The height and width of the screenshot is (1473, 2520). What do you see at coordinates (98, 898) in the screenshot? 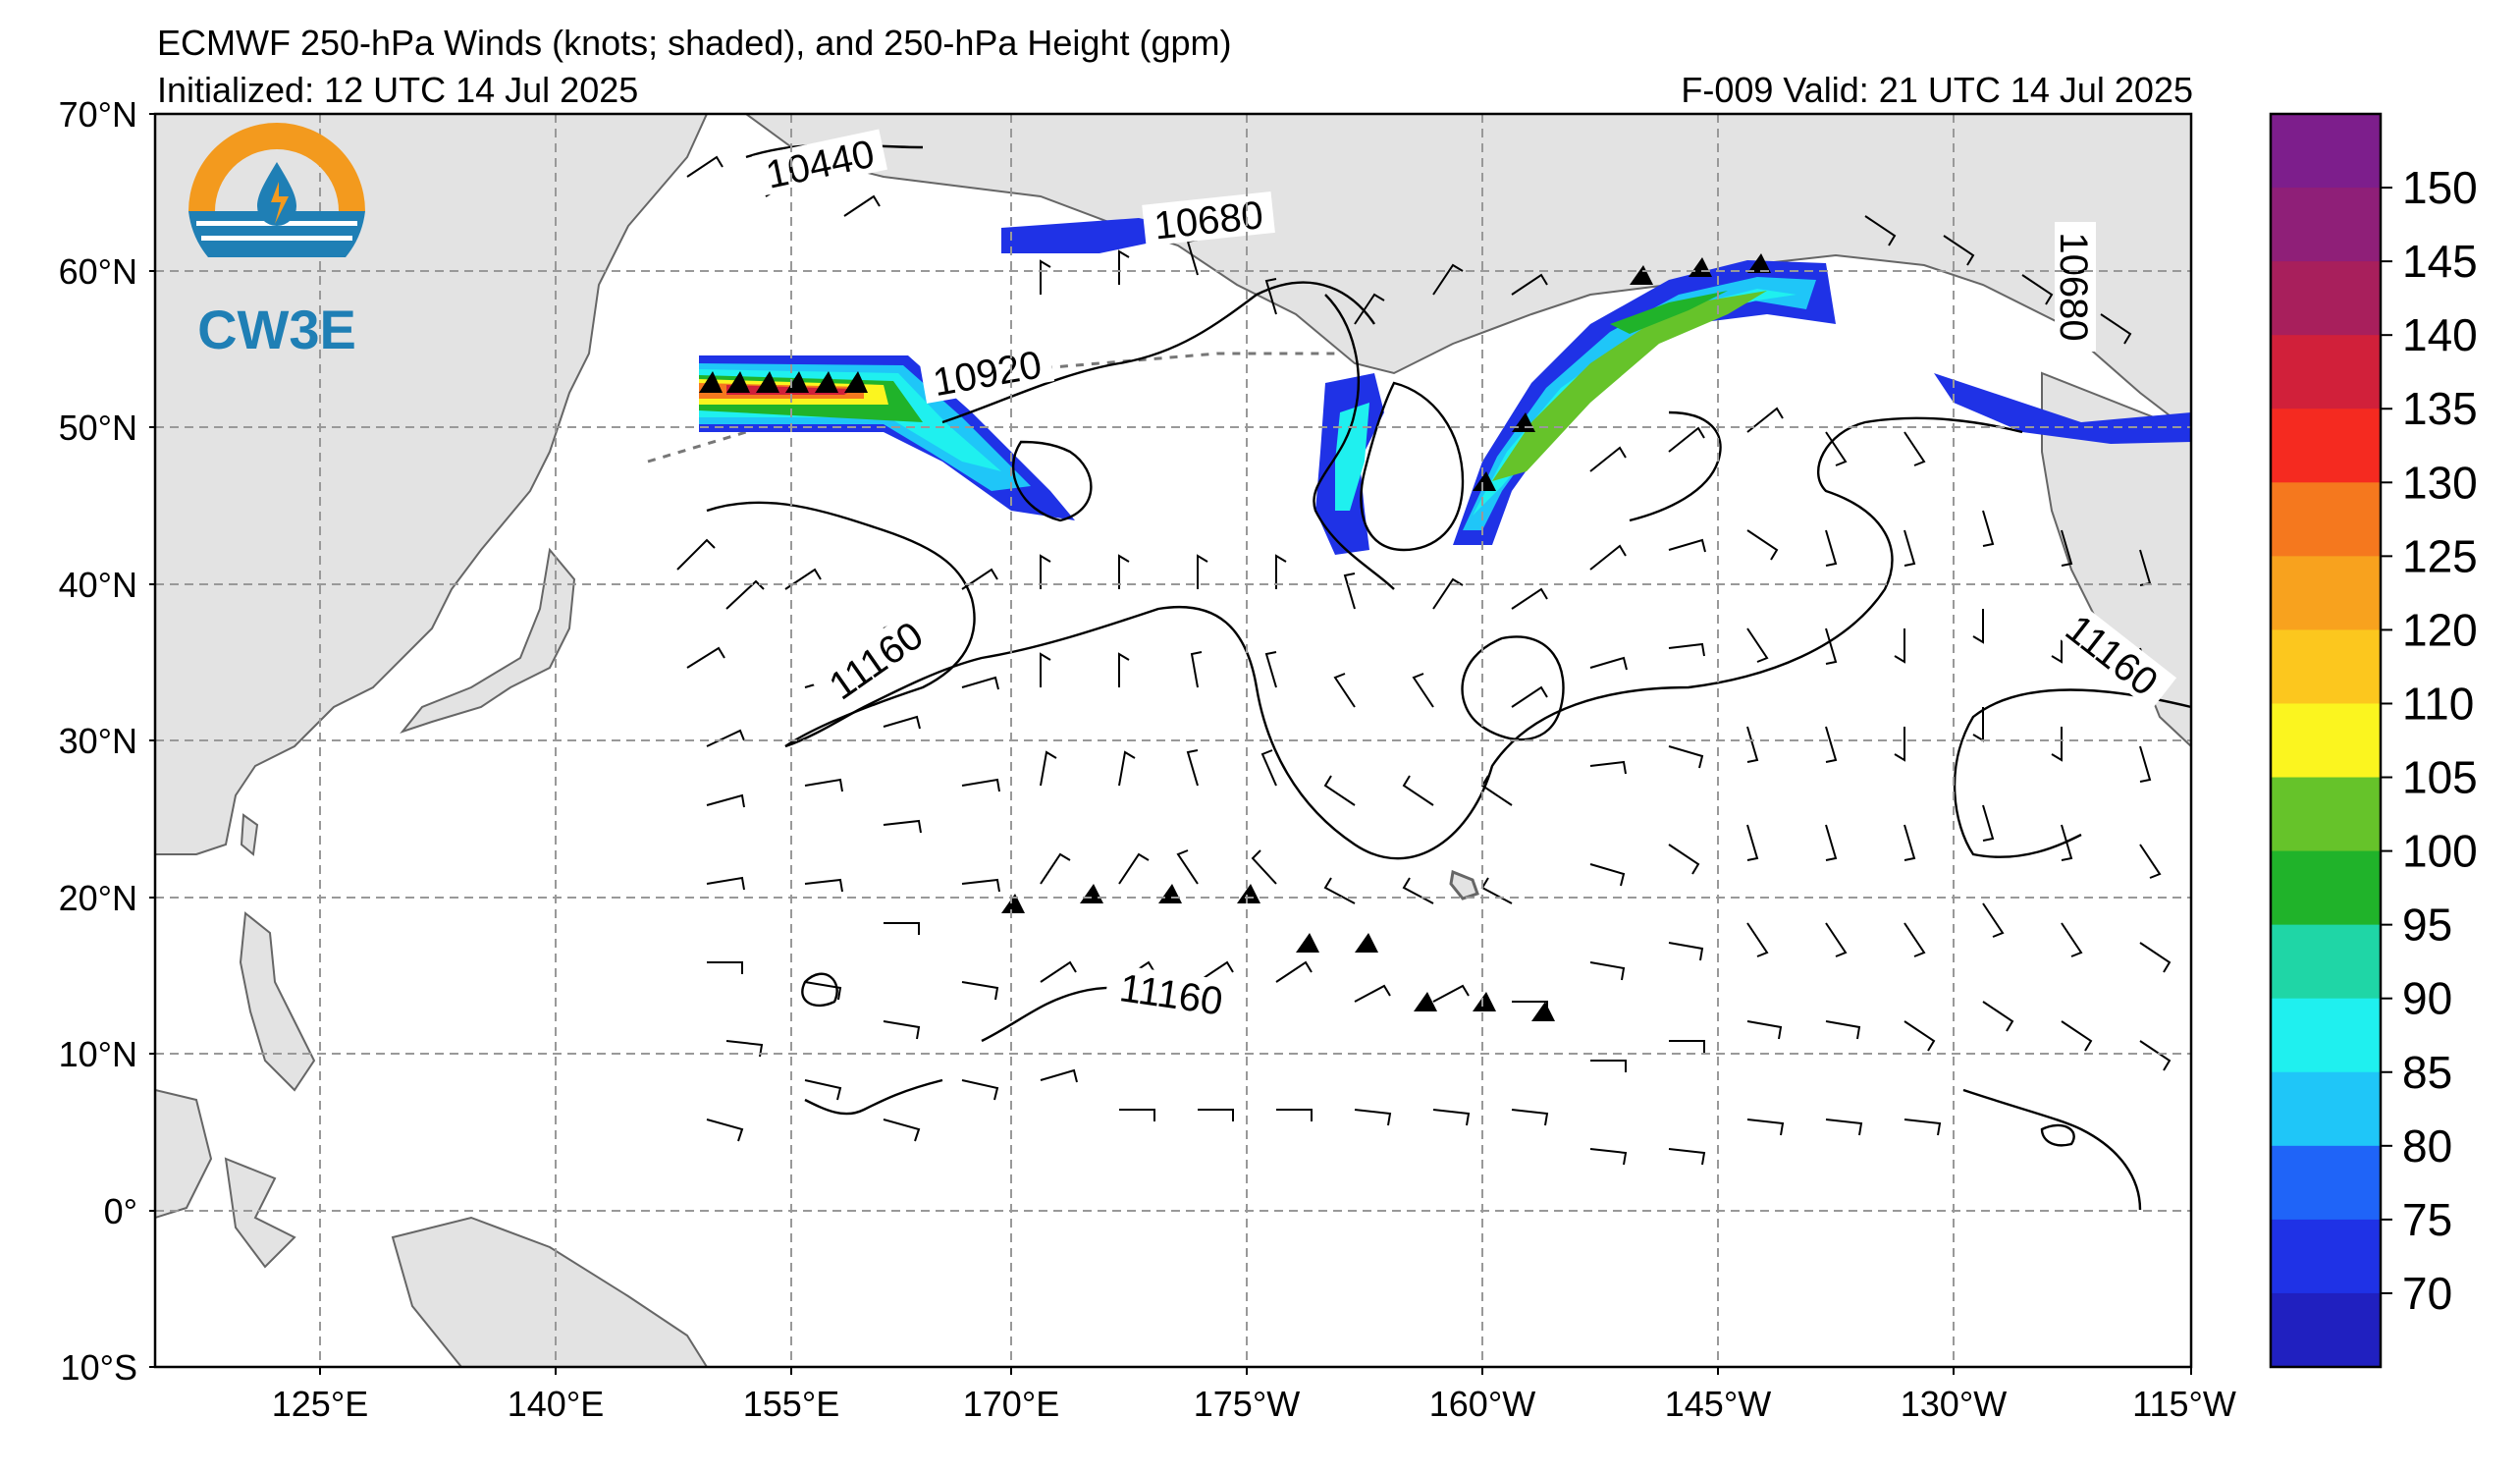
I see `lat-label: 20°N` at bounding box center [98, 898].